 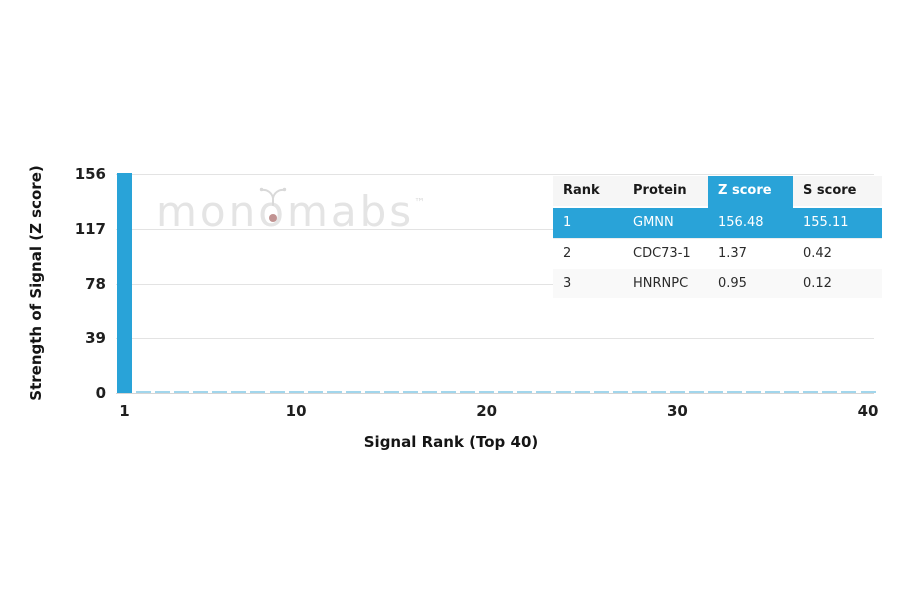 I want to click on cell-rank: 2, so click(x=567, y=253).